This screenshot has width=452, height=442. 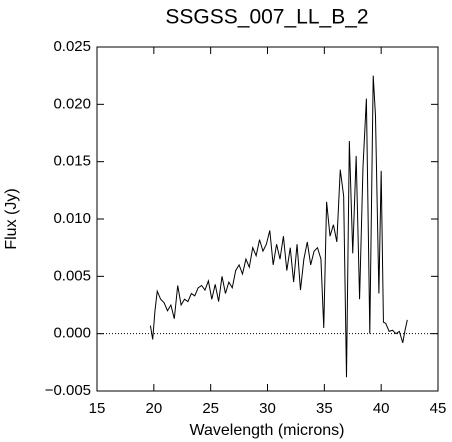 What do you see at coordinates (72, 275) in the screenshot?
I see `y-tick-label: 0.005` at bounding box center [72, 275].